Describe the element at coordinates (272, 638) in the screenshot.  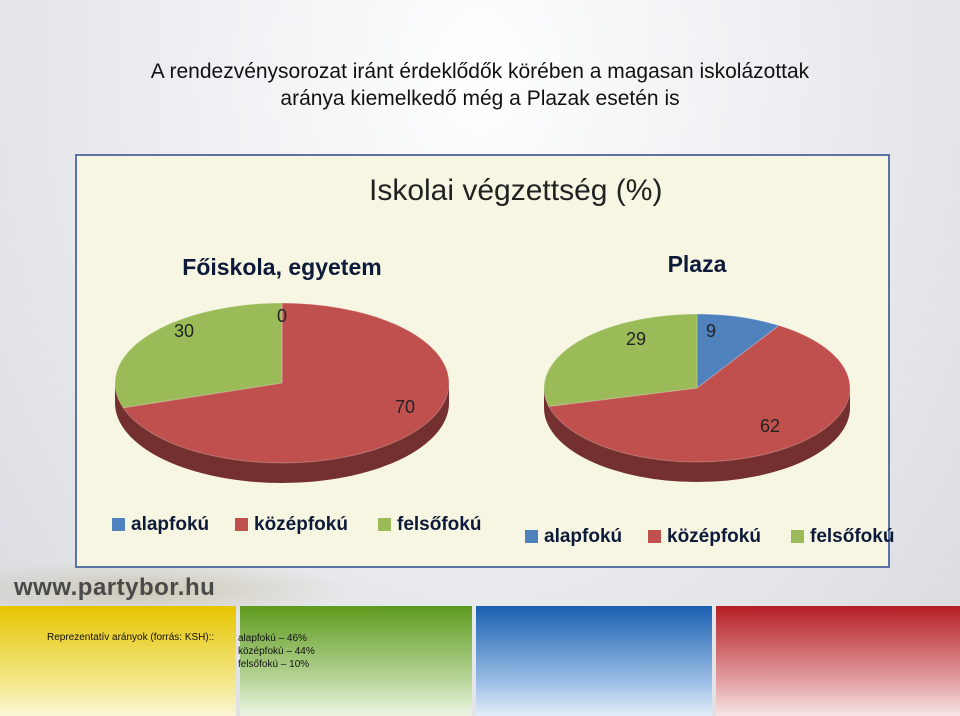
I see `footer-item: alapfokú – 46%` at that location.